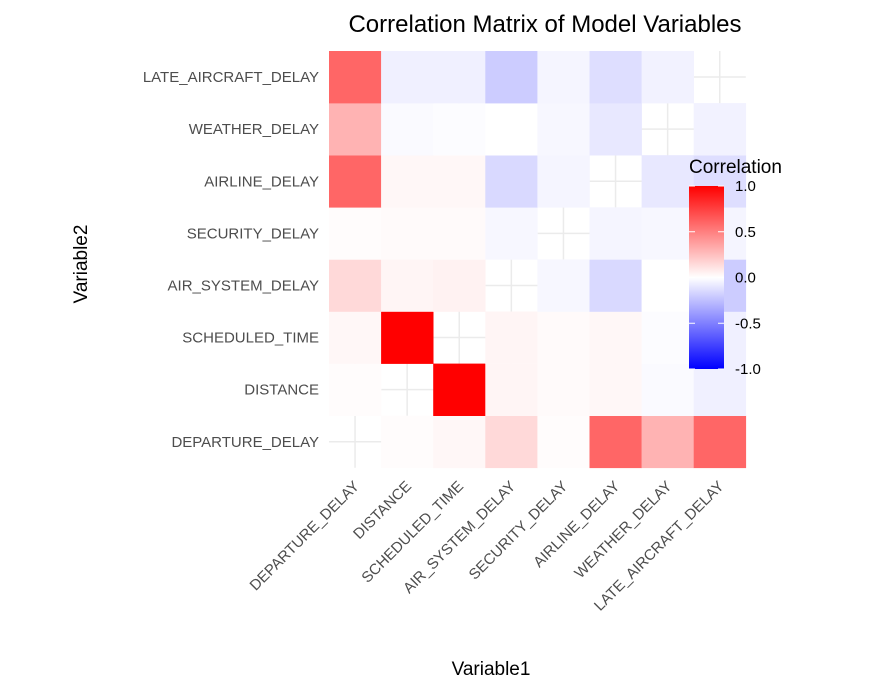 The height and width of the screenshot is (688, 878). I want to click on legend-ticks: 1.0 0.5 0.0 -0.5 -1.0, so click(725, 278).